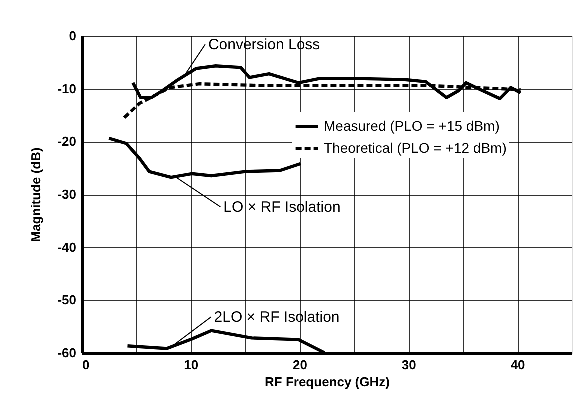  Describe the element at coordinates (191, 365) in the screenshot. I see `x-tick-label: 10` at that location.